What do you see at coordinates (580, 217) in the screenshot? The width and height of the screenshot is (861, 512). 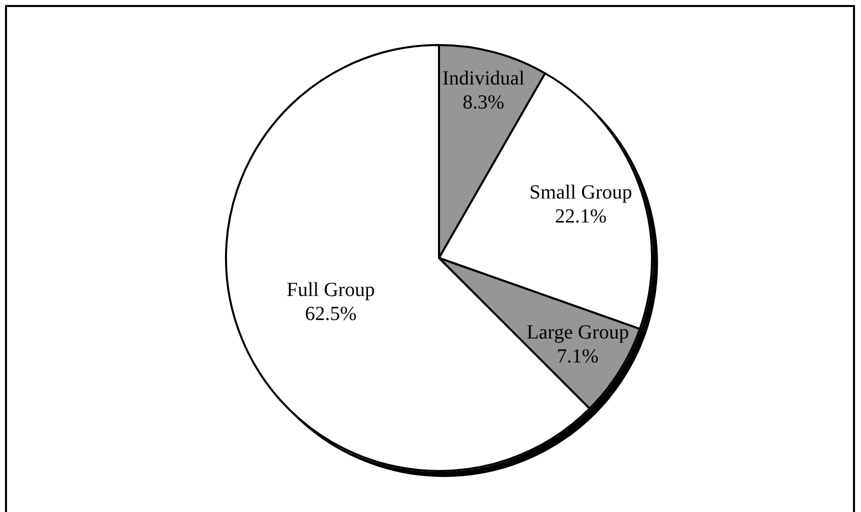 I see `data-label: 22.1%` at bounding box center [580, 217].